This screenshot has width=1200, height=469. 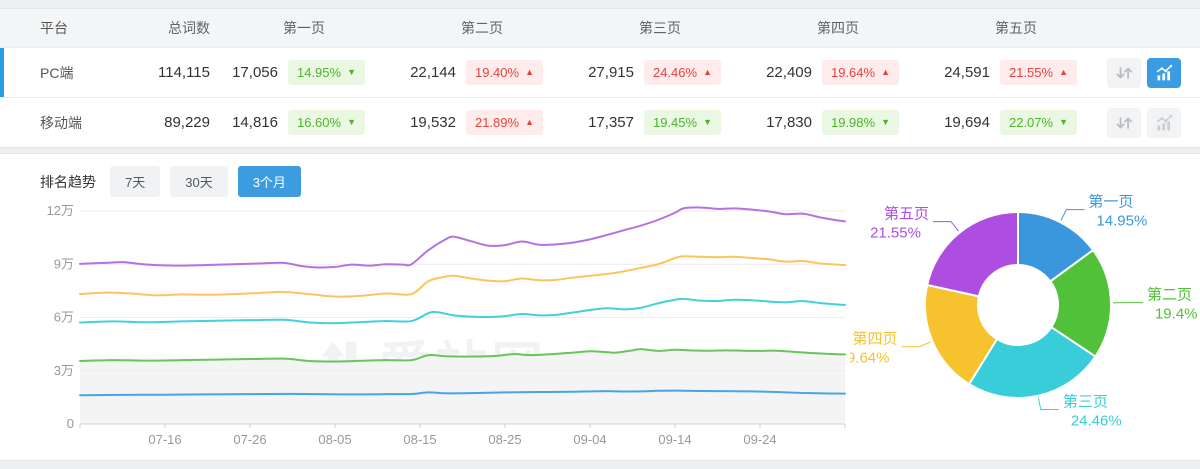 What do you see at coordinates (164, 439) in the screenshot?
I see `svg-text: 07-16` at bounding box center [164, 439].